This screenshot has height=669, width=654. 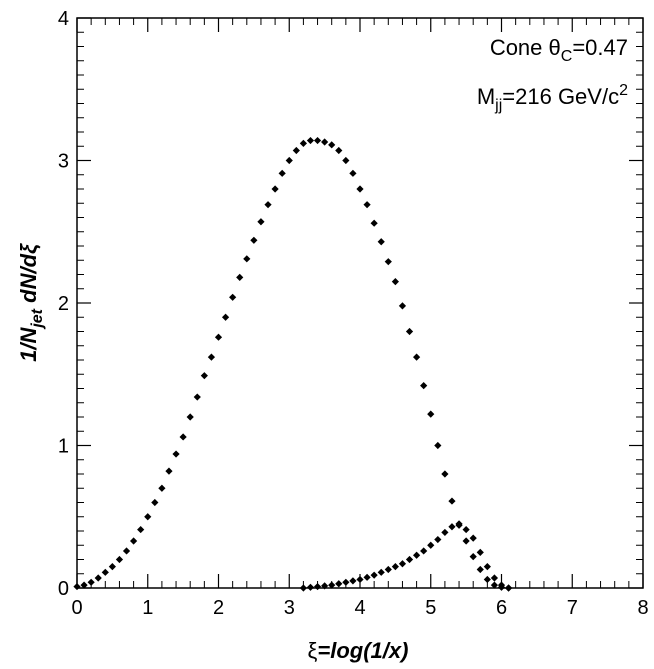 I want to click on y-tick-label: 1, so click(x=63, y=447).